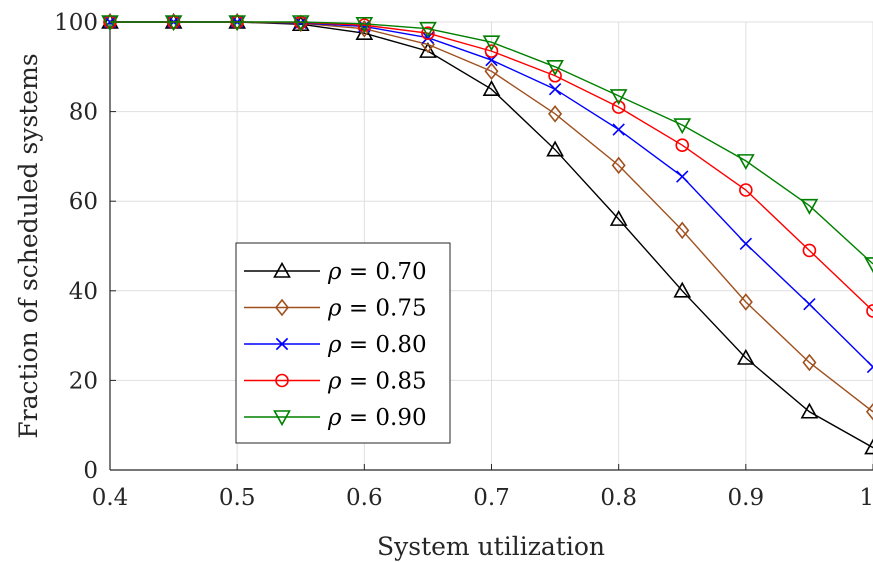  Describe the element at coordinates (83, 202) in the screenshot. I see `y-tick-label: 60` at that location.